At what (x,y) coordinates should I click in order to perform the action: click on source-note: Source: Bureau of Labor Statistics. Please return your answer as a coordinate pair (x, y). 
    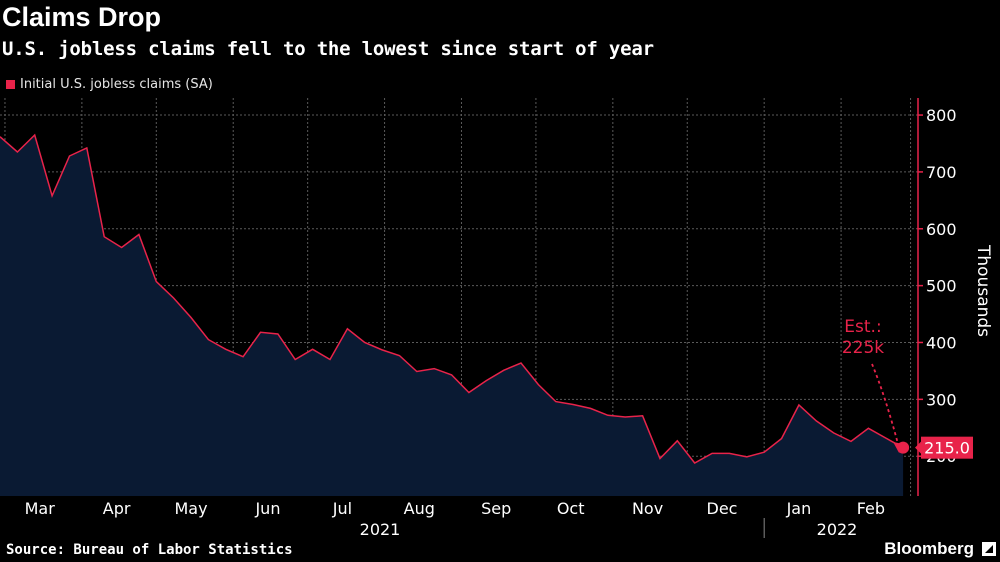
    Looking at the image, I should click on (149, 550).